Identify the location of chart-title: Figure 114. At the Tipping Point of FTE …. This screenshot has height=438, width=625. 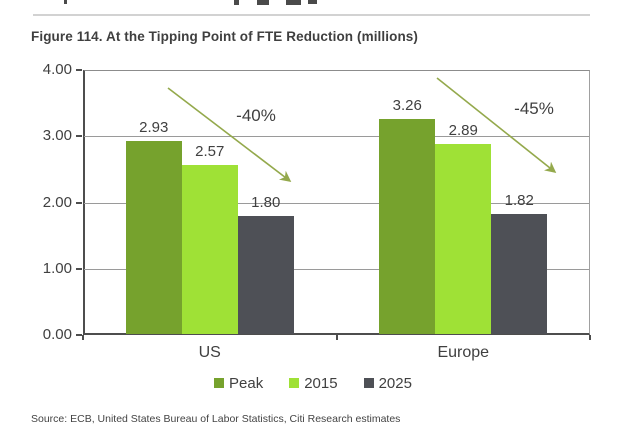
(224, 36).